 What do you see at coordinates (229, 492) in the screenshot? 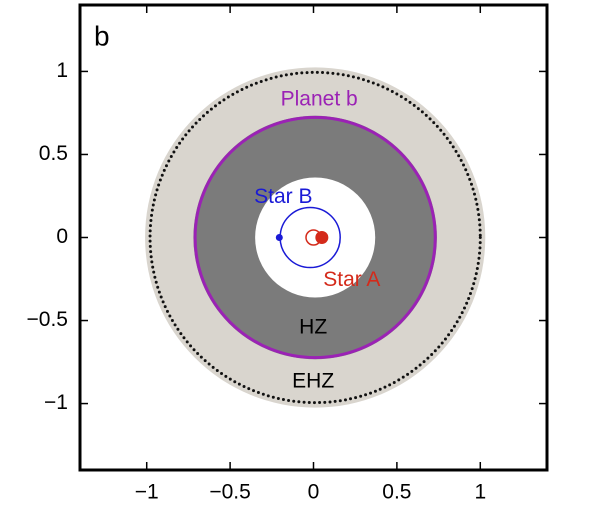
I see `x-tick-label: −0.5` at bounding box center [229, 492].